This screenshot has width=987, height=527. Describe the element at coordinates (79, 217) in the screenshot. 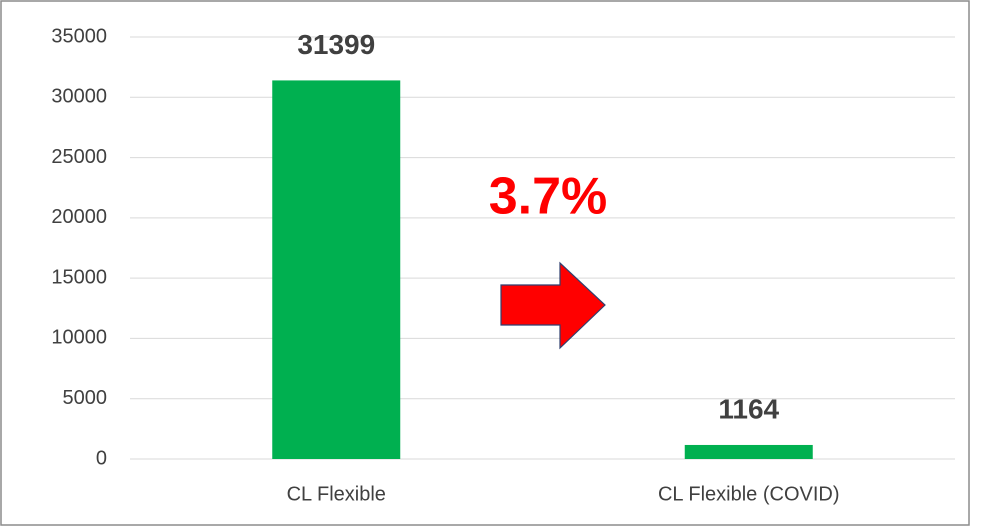

I see `y-tick-label: 20000` at that location.